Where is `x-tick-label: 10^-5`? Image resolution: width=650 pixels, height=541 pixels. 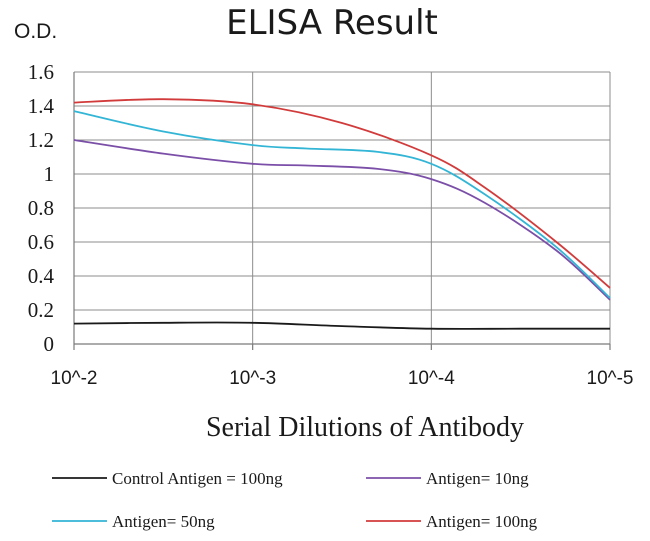
x-tick-label: 10^-5 is located at coordinates (610, 378).